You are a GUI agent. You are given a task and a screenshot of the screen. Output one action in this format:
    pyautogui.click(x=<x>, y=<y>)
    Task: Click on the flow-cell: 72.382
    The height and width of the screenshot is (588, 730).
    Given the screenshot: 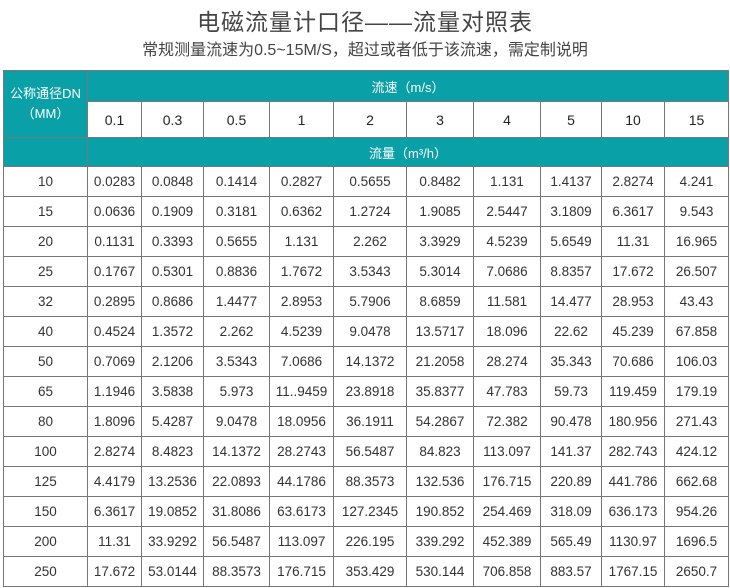 What is the action you would take?
    pyautogui.click(x=507, y=421)
    